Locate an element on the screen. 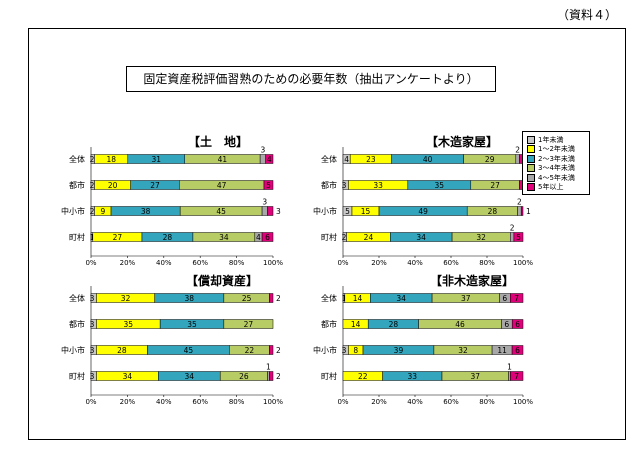  legend-item: 2～3年未満 is located at coordinates (556, 159).